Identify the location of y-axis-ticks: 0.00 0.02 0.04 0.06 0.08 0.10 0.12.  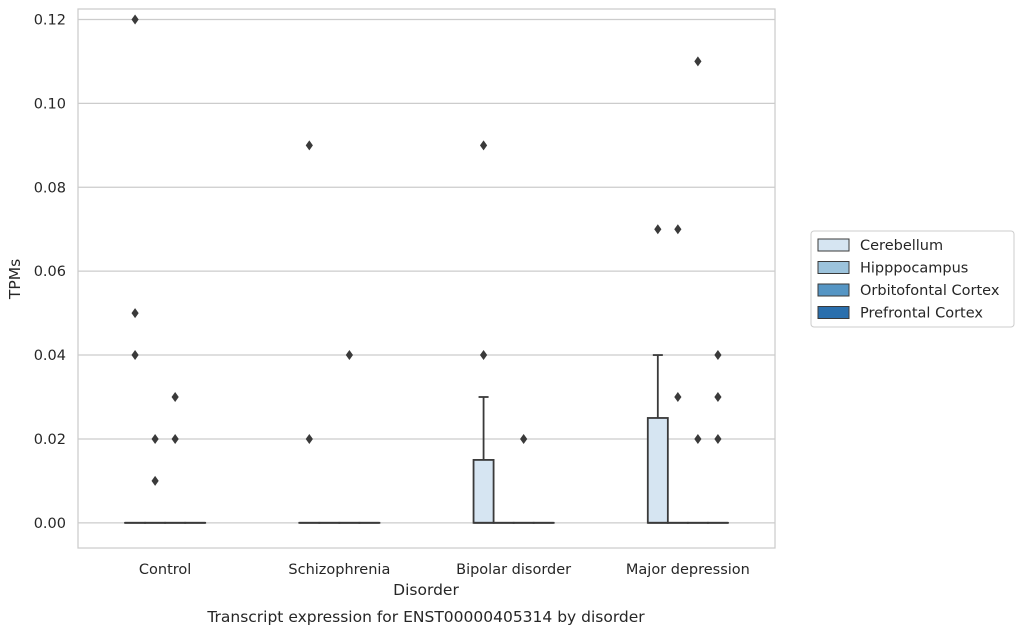
(50, 271).